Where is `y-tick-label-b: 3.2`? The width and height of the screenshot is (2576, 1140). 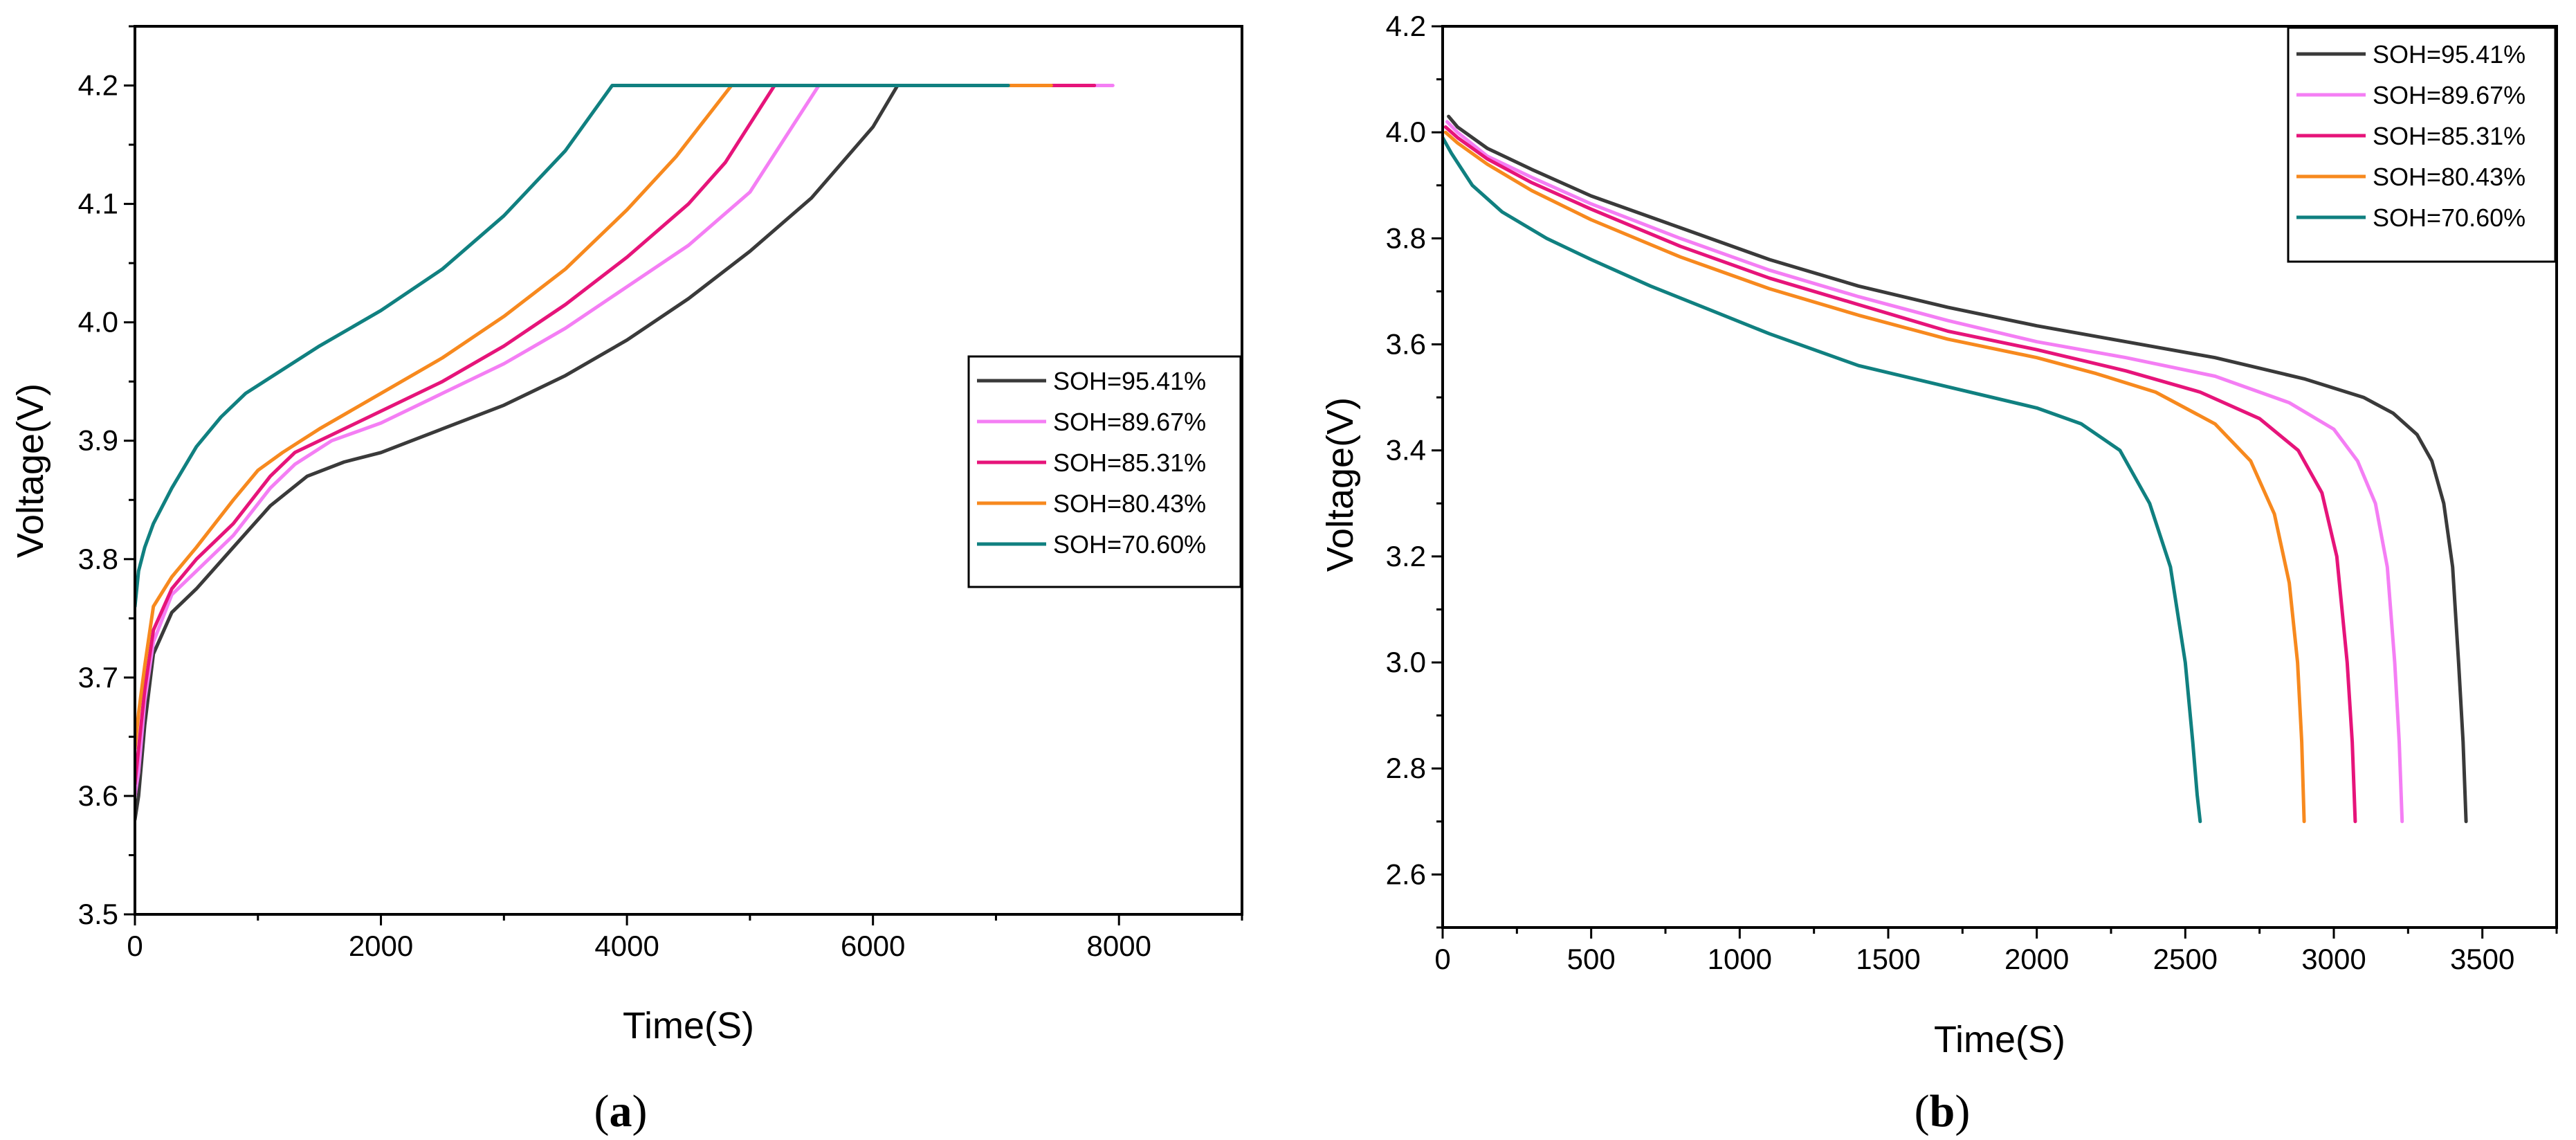 y-tick-label-b: 3.2 is located at coordinates (1406, 556).